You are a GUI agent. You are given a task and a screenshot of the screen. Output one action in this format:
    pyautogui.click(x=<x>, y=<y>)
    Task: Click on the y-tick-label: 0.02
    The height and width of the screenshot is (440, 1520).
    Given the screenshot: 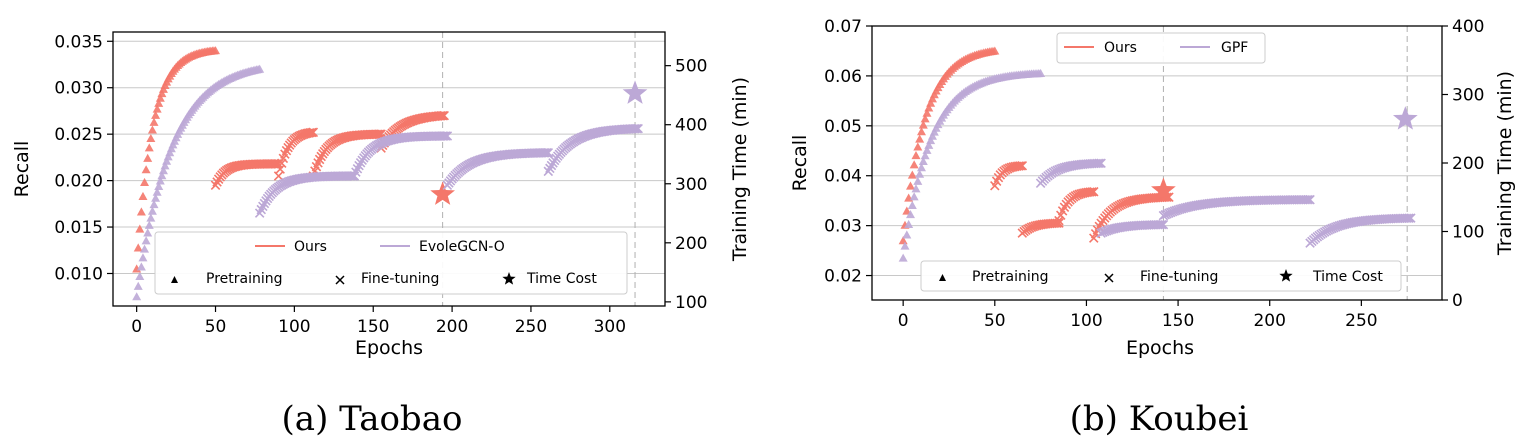 What is the action you would take?
    pyautogui.click(x=843, y=277)
    